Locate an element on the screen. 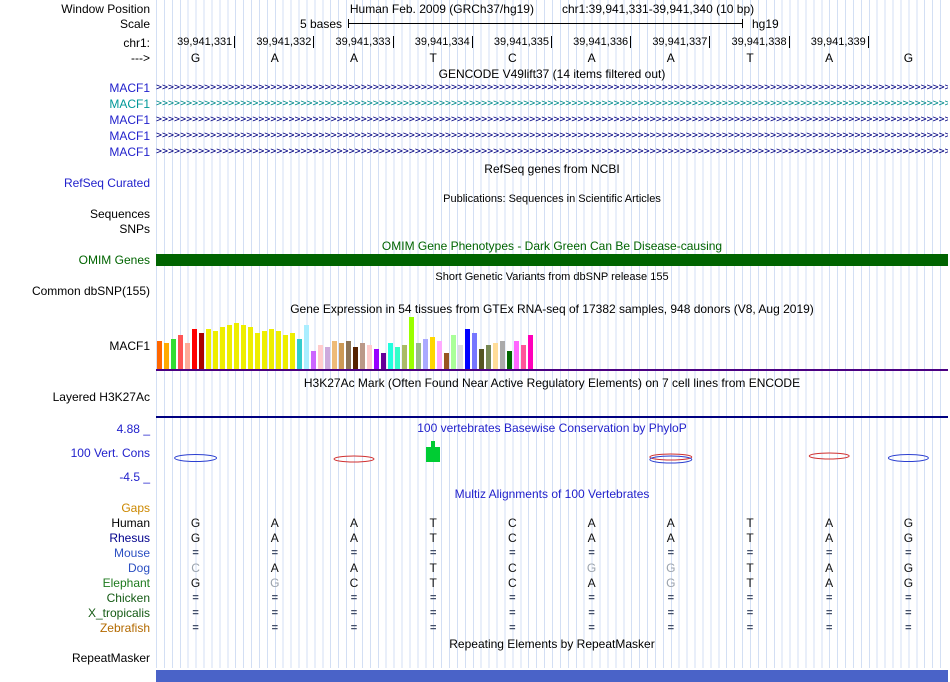 Image resolution: width=950 pixels, height=682 pixels. track-label-layered-h3k27ac: Layered H3K27Ac is located at coordinates (101, 397).